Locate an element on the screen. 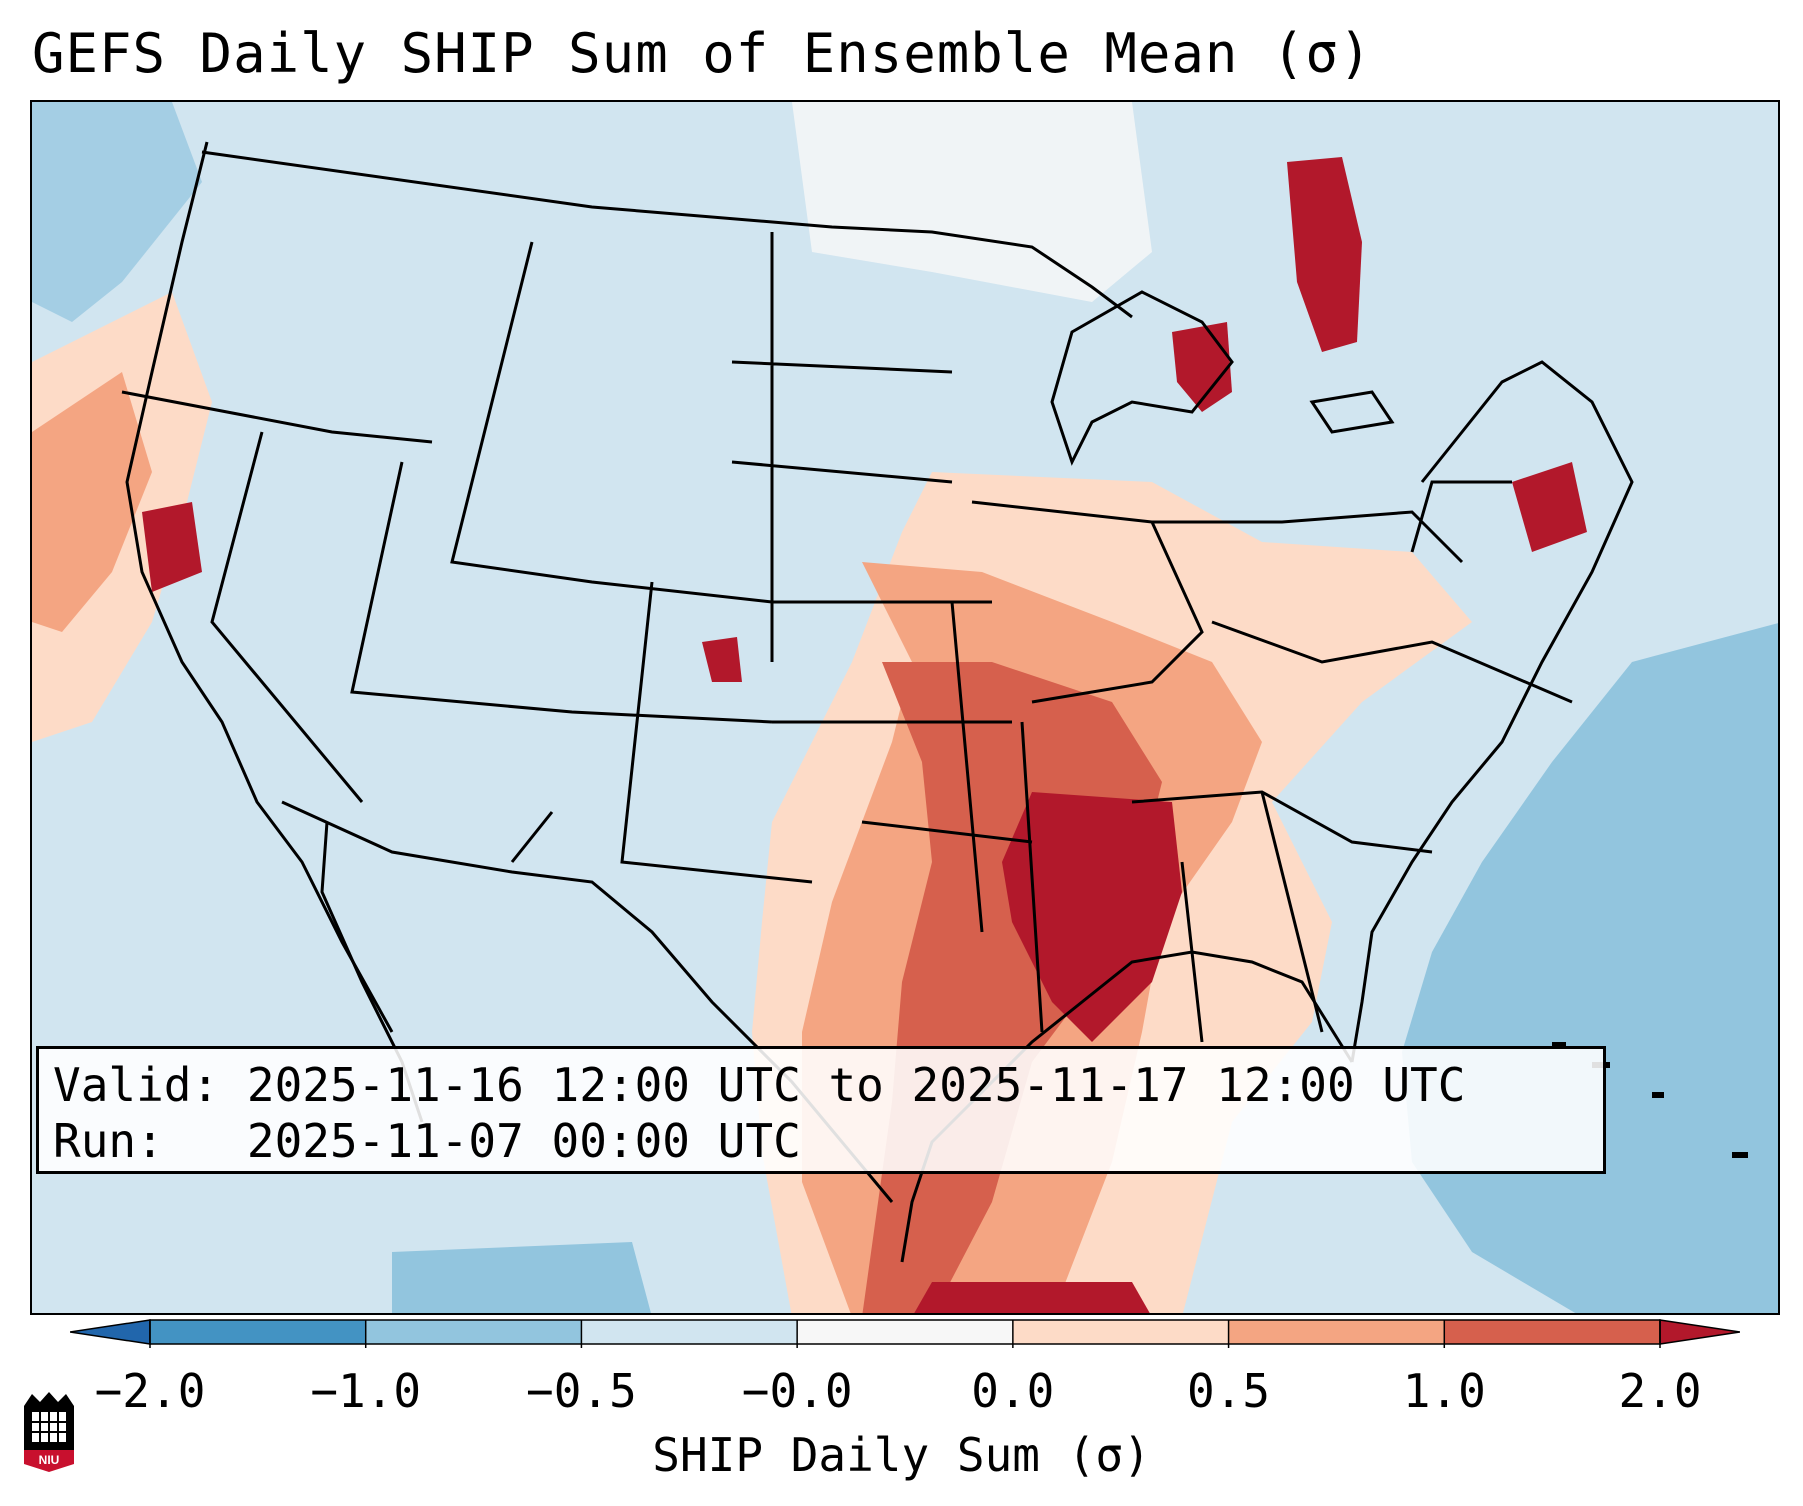 The height and width of the screenshot is (1506, 1803). run-label: Run: is located at coordinates (108, 1141).